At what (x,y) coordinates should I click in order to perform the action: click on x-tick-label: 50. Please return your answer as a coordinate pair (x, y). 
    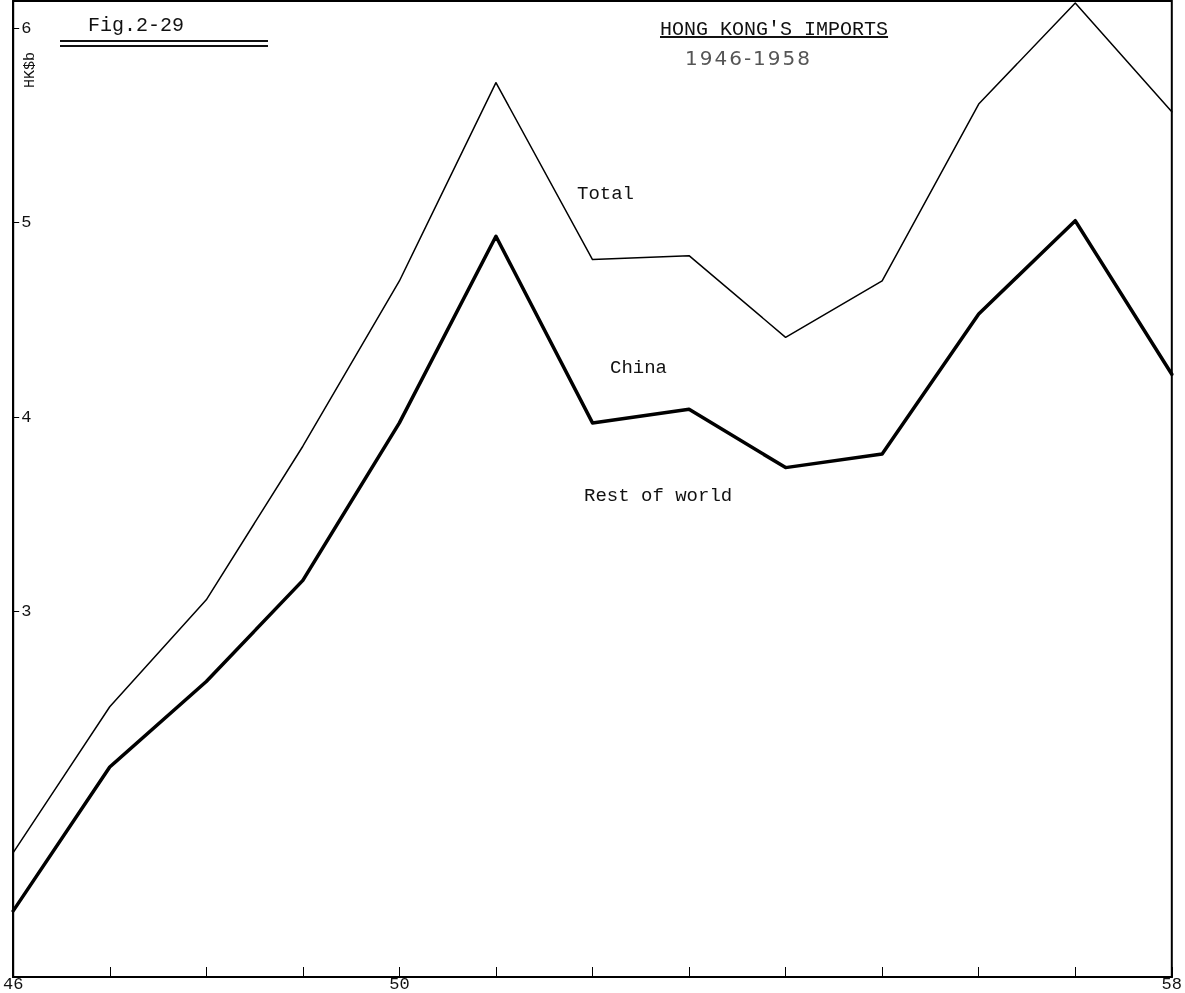
    Looking at the image, I should click on (399, 984).